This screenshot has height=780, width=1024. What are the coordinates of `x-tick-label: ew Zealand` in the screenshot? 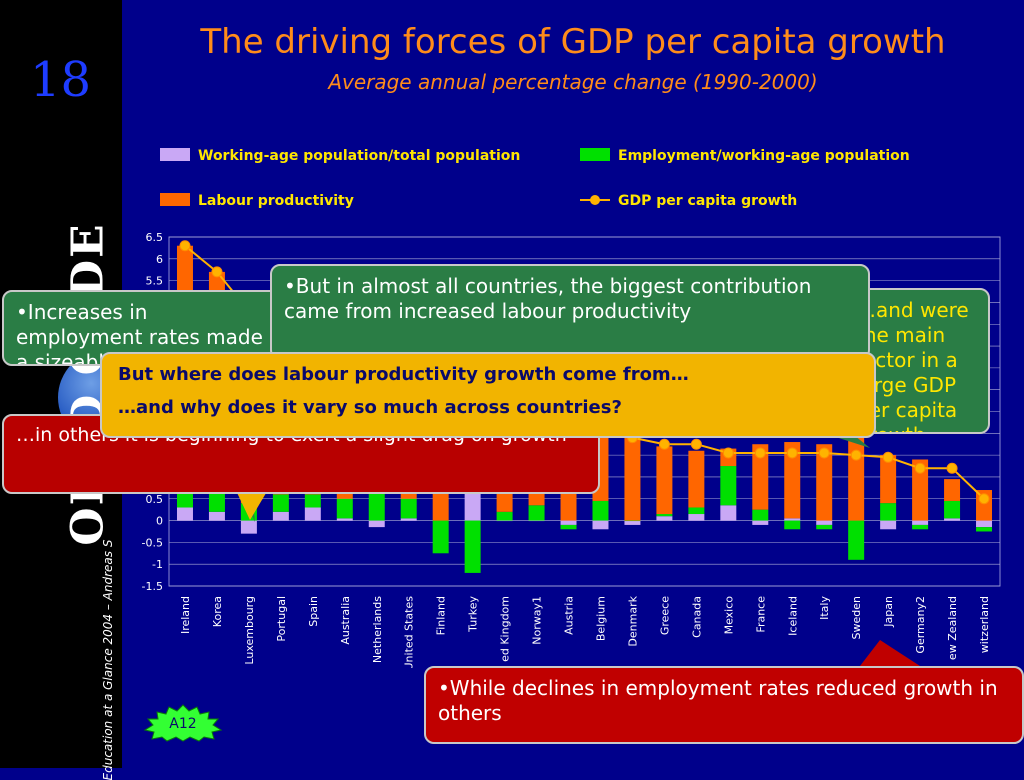 It's located at (952, 628).